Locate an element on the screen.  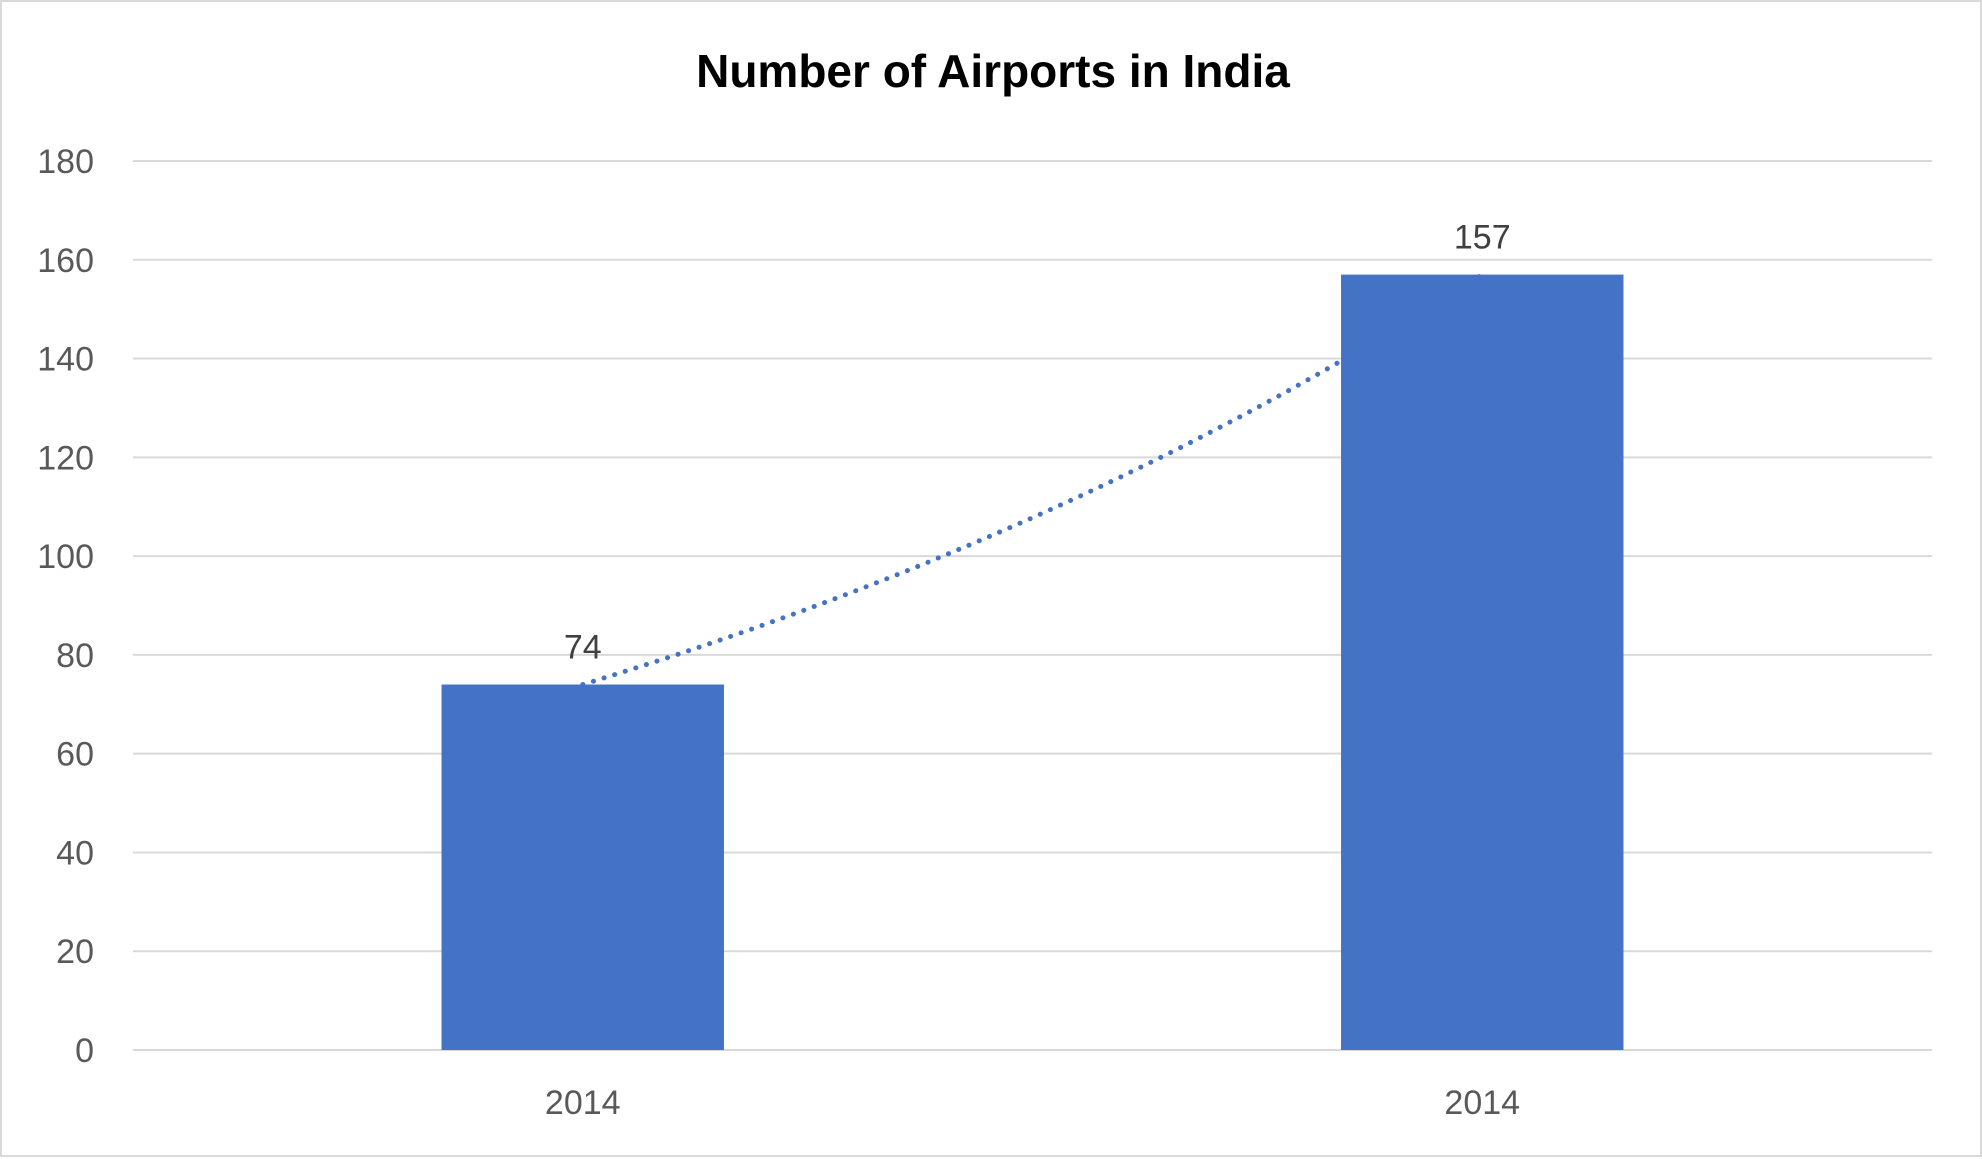
y-axis-ticks: 0 20 40 60 80 100 120 140 160 180 is located at coordinates (65, 606).